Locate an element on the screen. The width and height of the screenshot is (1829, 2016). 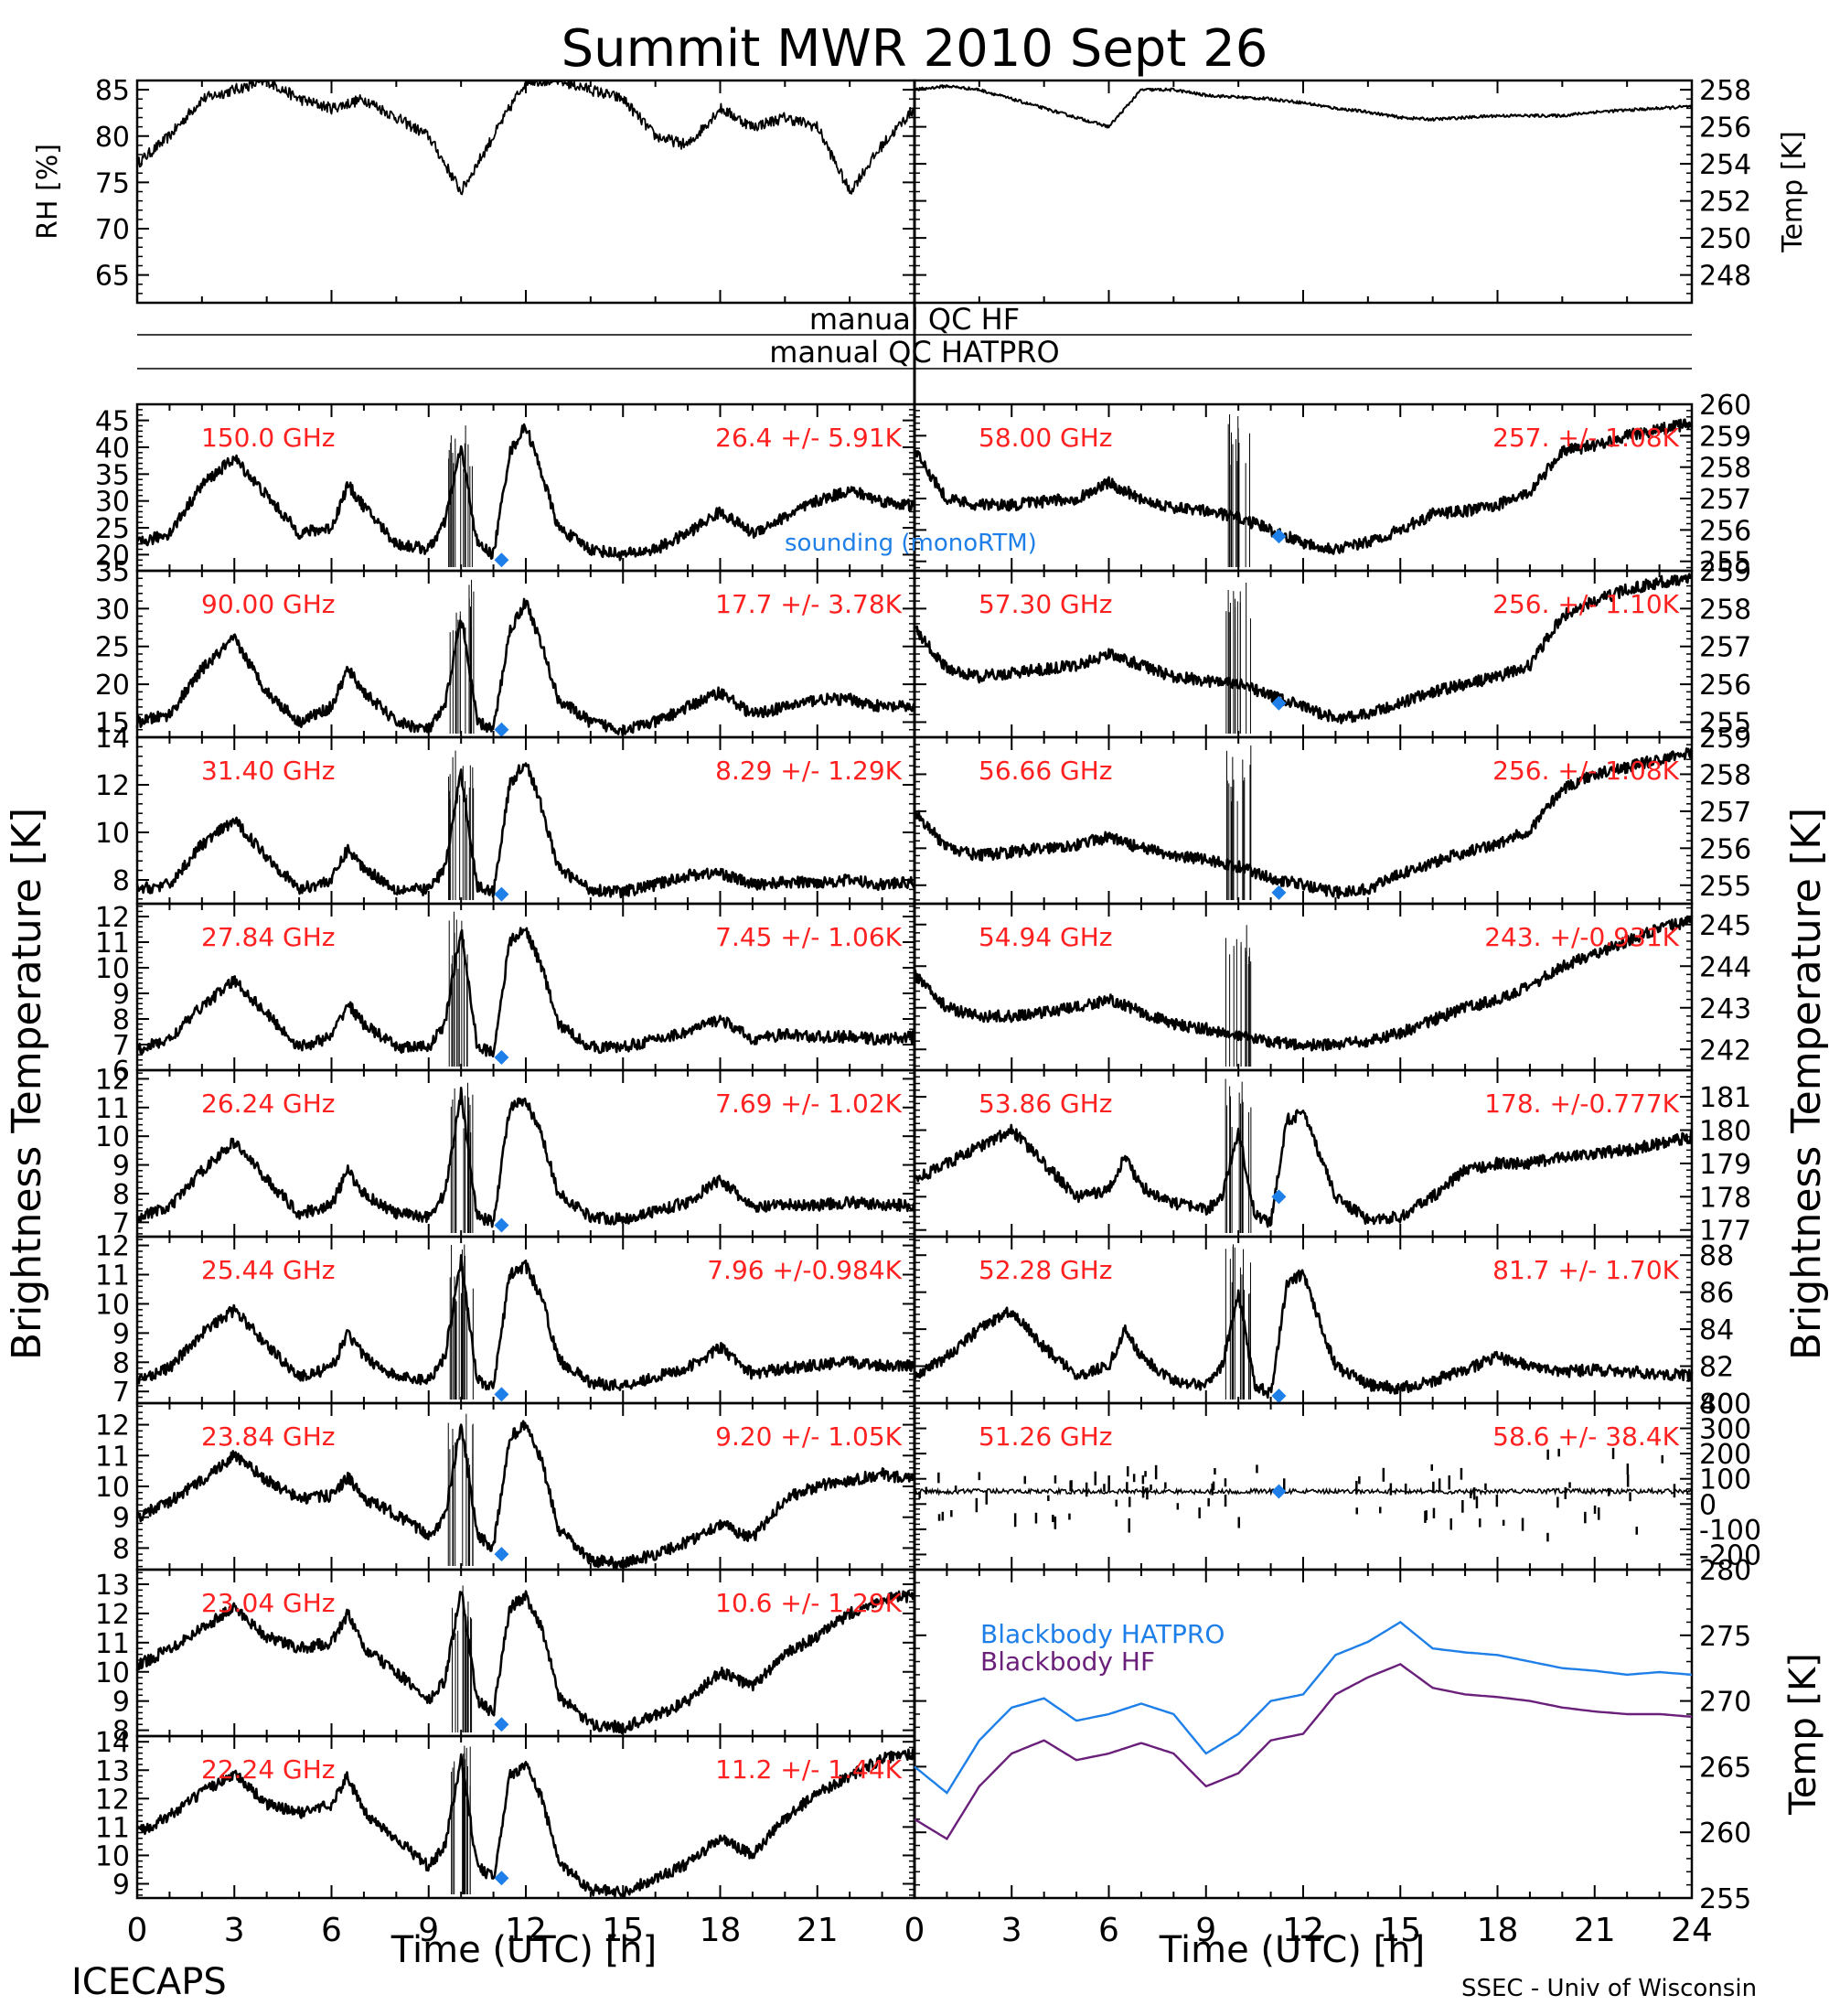
ch150-ytick-label: 25 is located at coordinates (112, 529).